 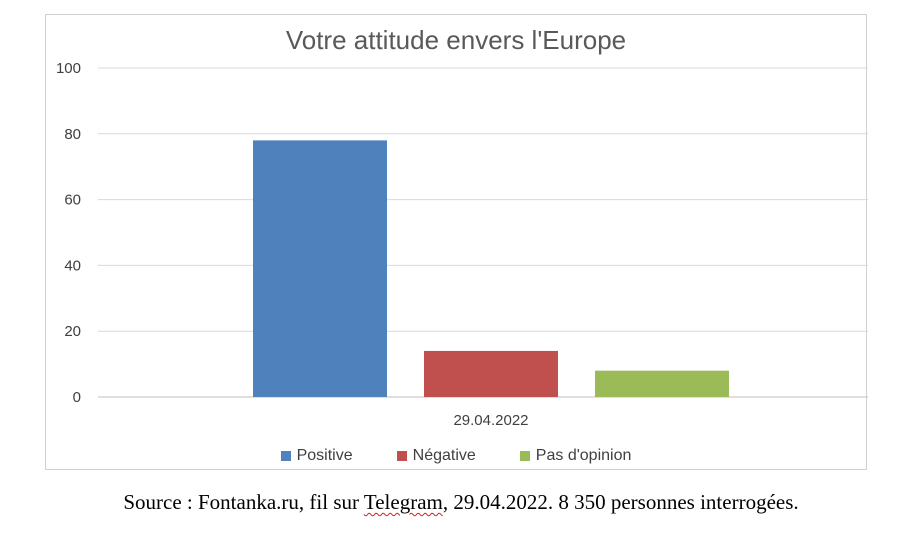 I want to click on legend-label: Pas d'opinion, so click(x=583, y=455).